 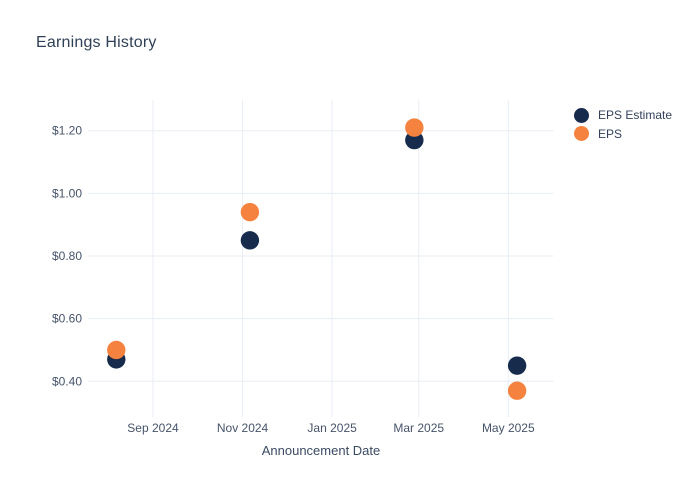 I want to click on y-tick-label: $0.60, so click(x=67, y=319).